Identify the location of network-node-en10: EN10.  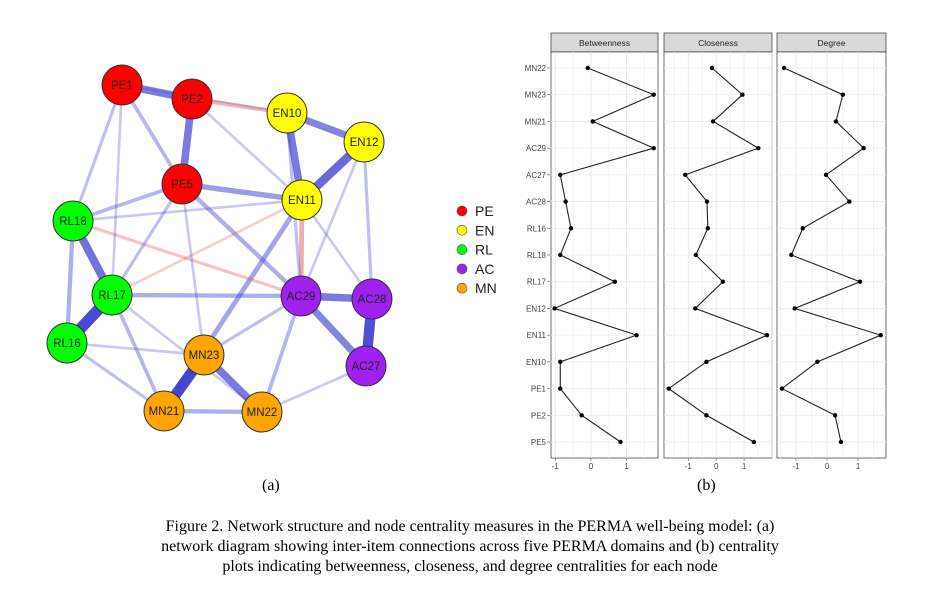
(287, 113).